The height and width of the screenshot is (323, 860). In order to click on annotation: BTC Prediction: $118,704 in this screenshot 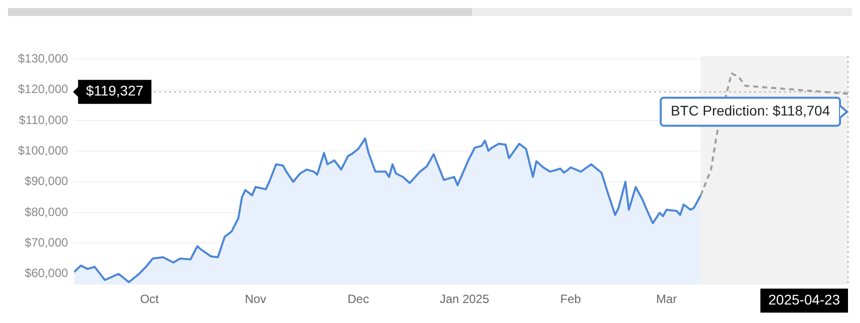, I will do `click(750, 110)`.